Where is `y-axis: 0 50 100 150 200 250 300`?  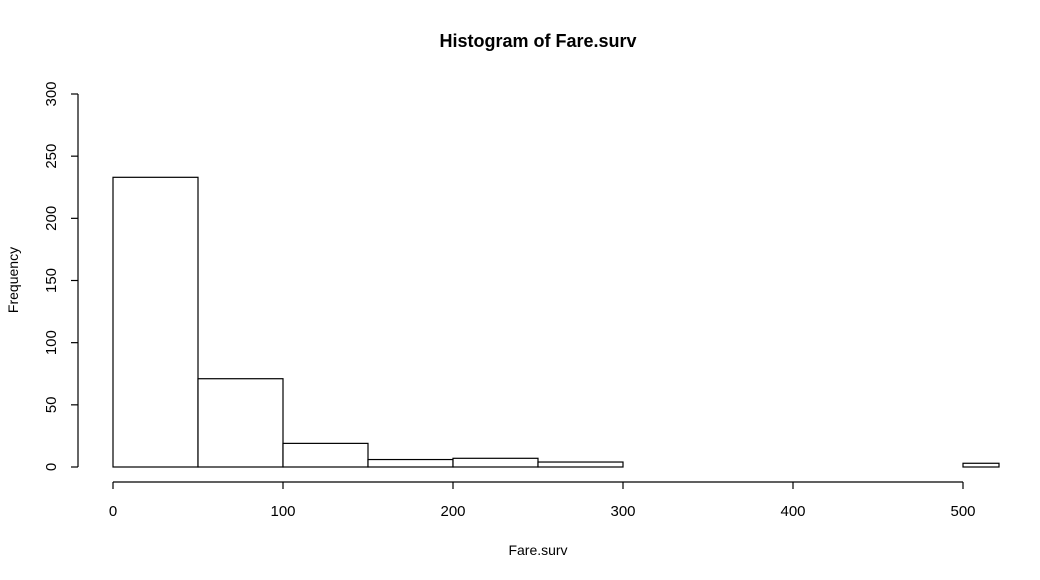 y-axis: 0 50 100 150 200 250 300 is located at coordinates (61, 276).